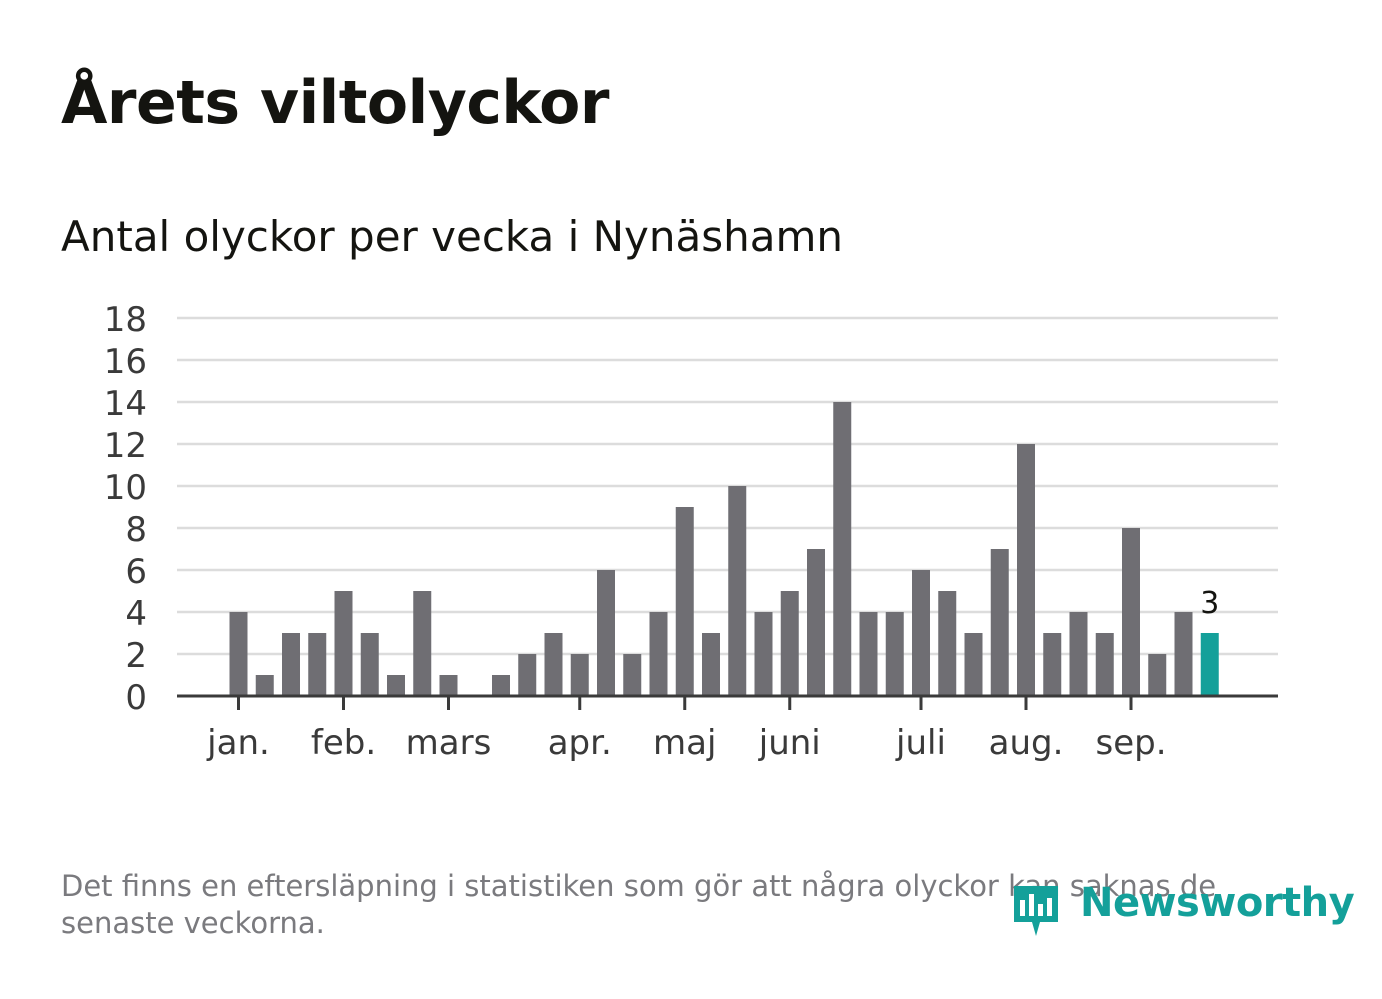 The width and height of the screenshot is (1382, 999). I want to click on x-tick-label-maj: maj, so click(684, 743).